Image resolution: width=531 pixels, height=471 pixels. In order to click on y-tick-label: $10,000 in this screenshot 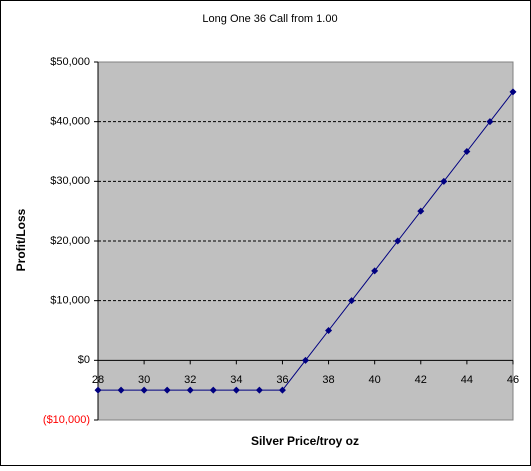, I will do `click(70, 301)`.